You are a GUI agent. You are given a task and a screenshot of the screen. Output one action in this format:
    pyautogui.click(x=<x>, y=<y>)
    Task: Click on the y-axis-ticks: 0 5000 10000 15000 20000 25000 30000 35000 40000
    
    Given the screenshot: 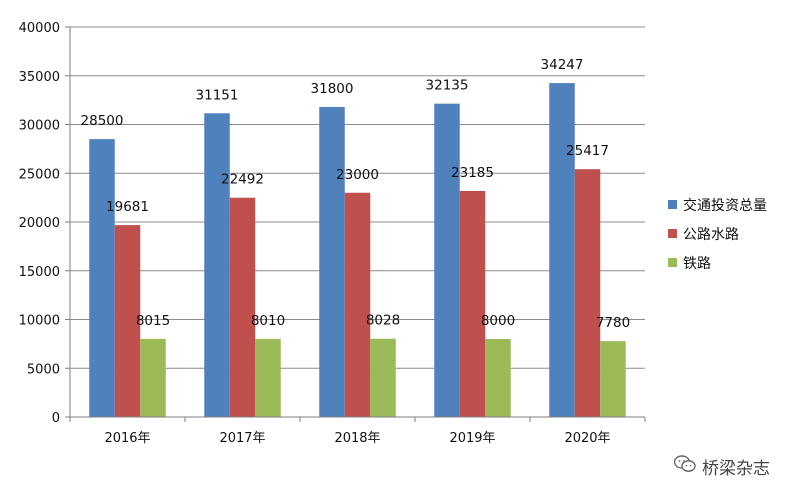 What is the action you would take?
    pyautogui.click(x=44, y=223)
    